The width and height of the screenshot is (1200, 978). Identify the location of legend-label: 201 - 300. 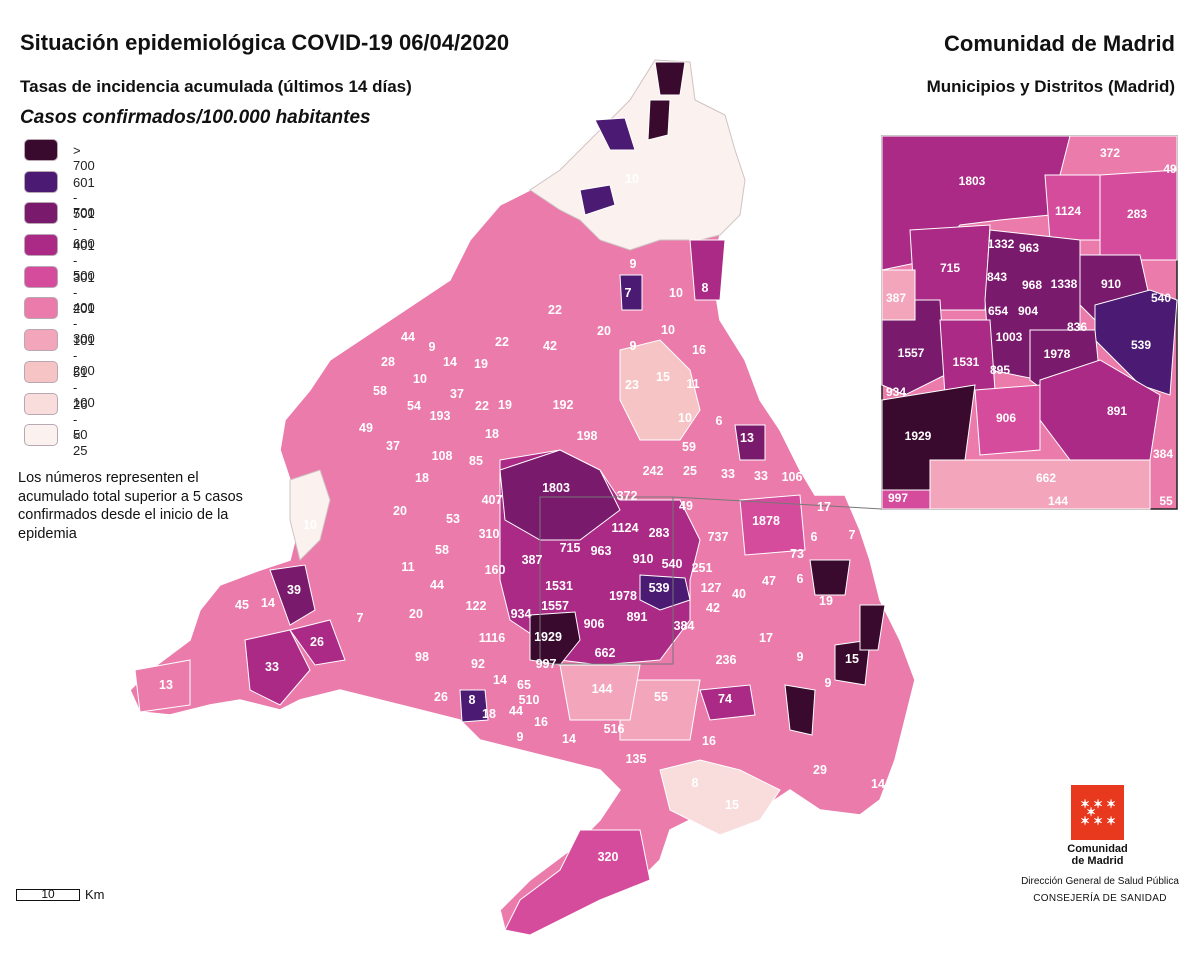
(84, 324).